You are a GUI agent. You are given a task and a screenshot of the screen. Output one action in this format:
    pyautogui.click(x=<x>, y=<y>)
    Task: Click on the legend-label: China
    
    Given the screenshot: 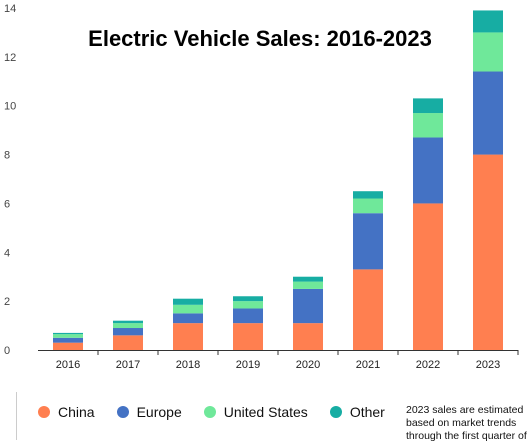 What is the action you would take?
    pyautogui.click(x=76, y=412)
    